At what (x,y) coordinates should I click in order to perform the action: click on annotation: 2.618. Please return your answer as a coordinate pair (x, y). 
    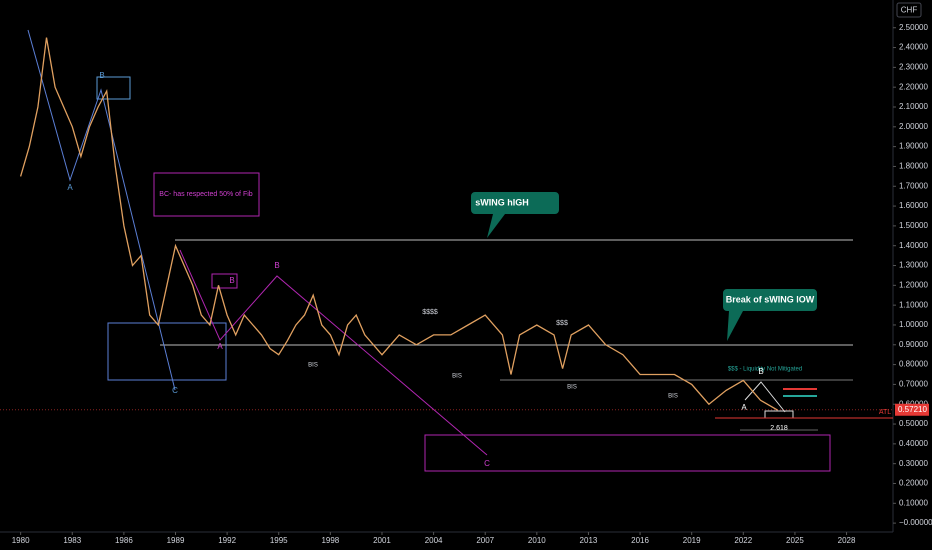
    Looking at the image, I should click on (779, 428).